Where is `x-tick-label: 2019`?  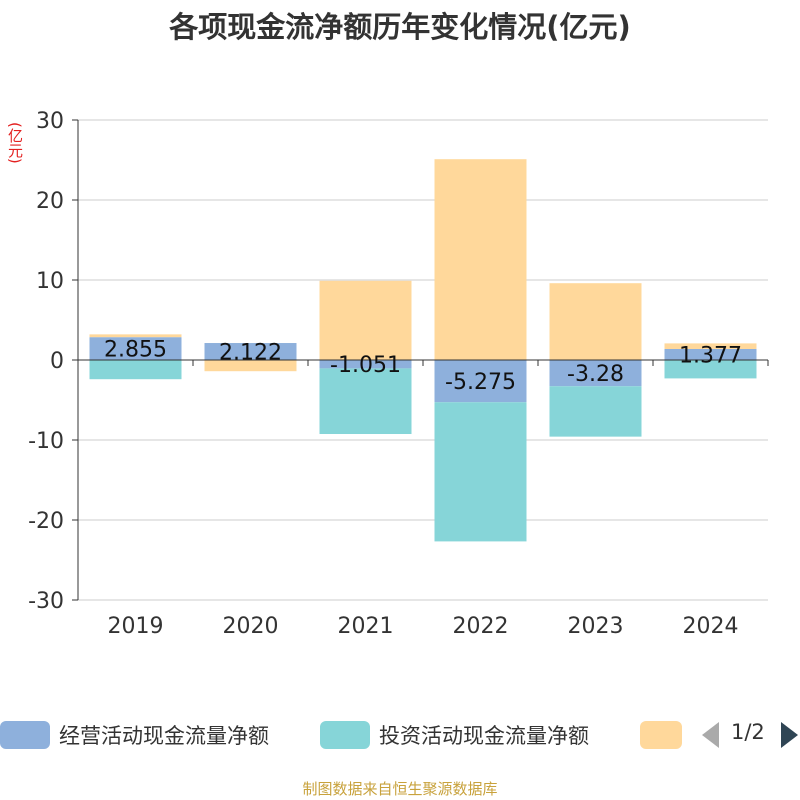
x-tick-label: 2019 is located at coordinates (136, 626).